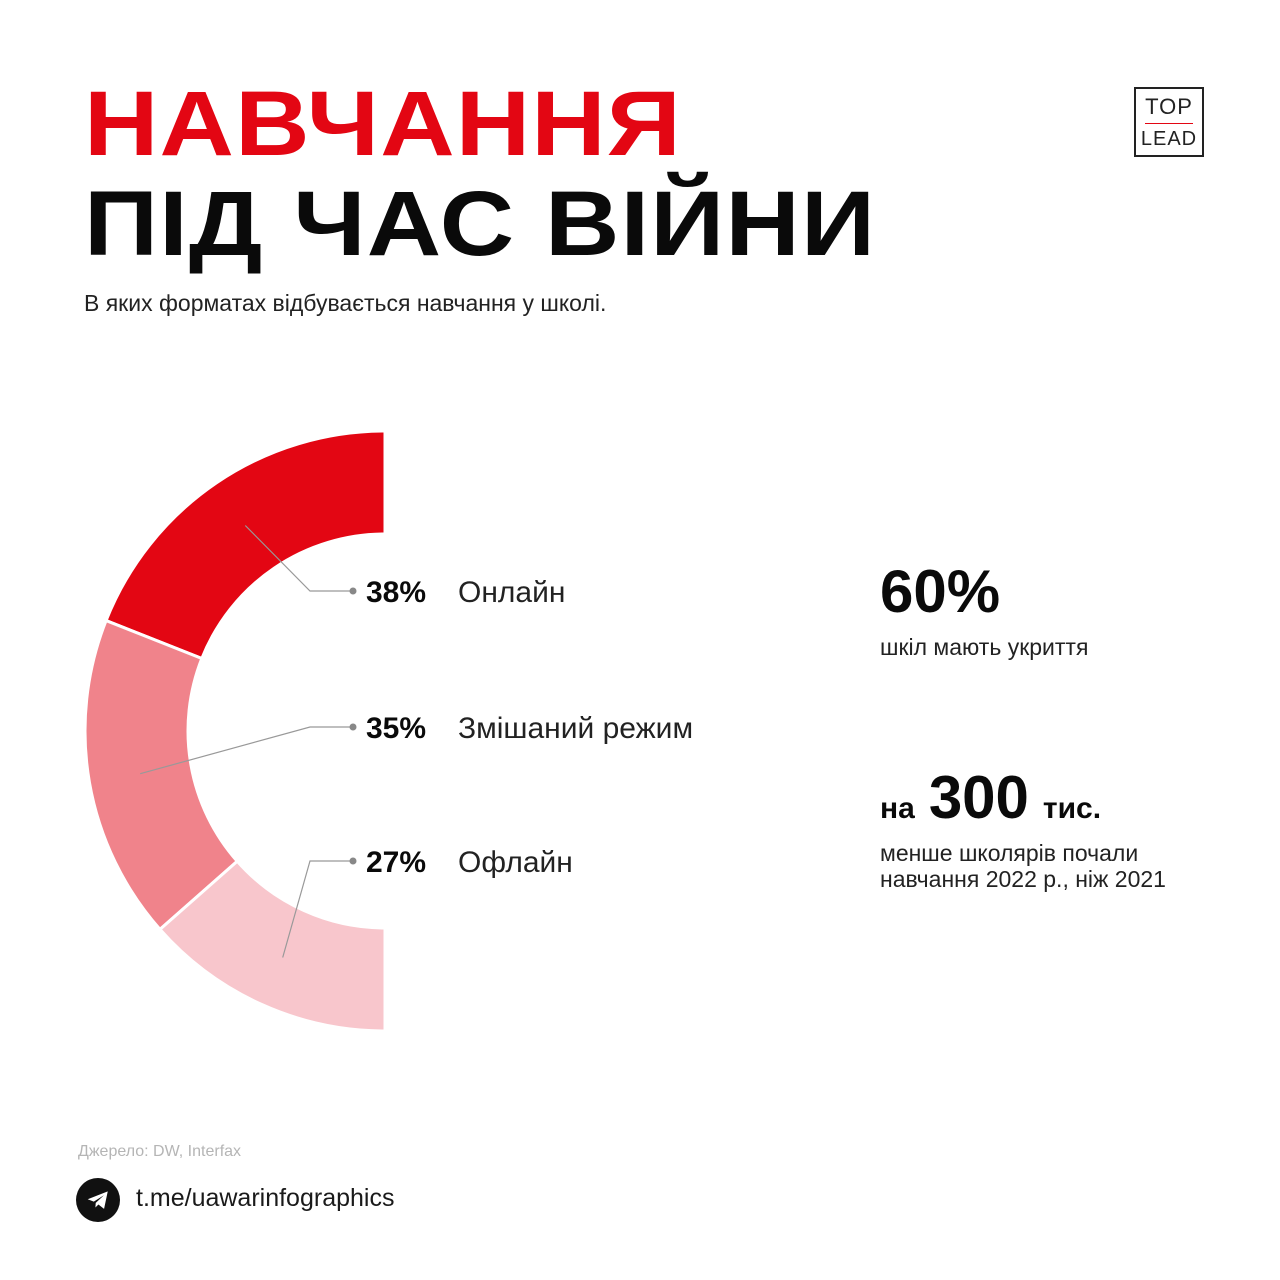 Image resolution: width=1280 pixels, height=1280 pixels. I want to click on title-line-1: НАВЧАННЯ, so click(383, 124).